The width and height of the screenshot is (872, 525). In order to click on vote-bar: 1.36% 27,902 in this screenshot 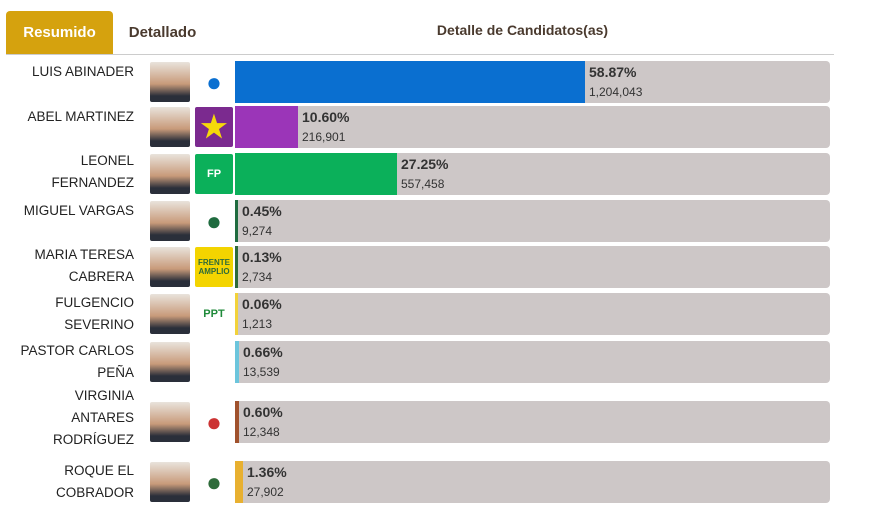, I will do `click(532, 482)`.